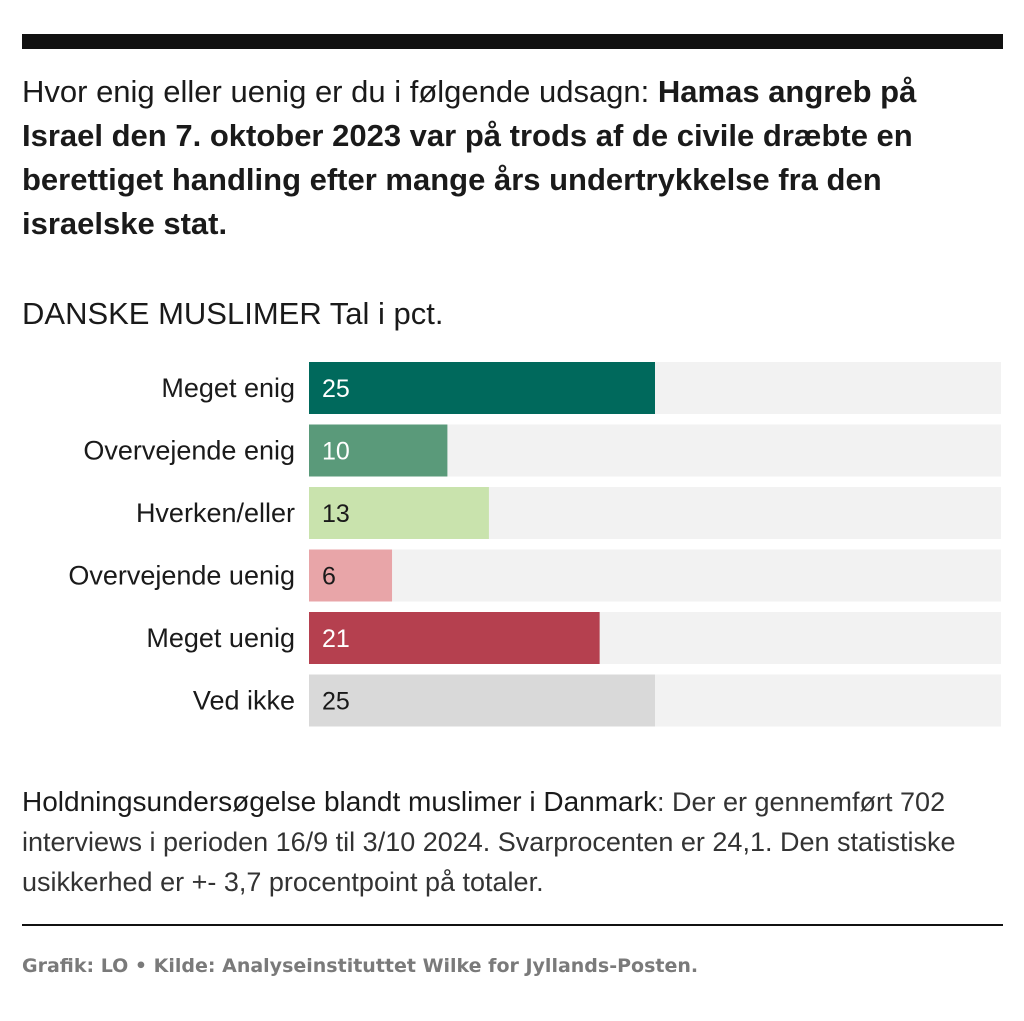 This screenshot has width=1024, height=1021. What do you see at coordinates (215, 513) in the screenshot?
I see `category-label-hverken-eller: Hverken/eller` at bounding box center [215, 513].